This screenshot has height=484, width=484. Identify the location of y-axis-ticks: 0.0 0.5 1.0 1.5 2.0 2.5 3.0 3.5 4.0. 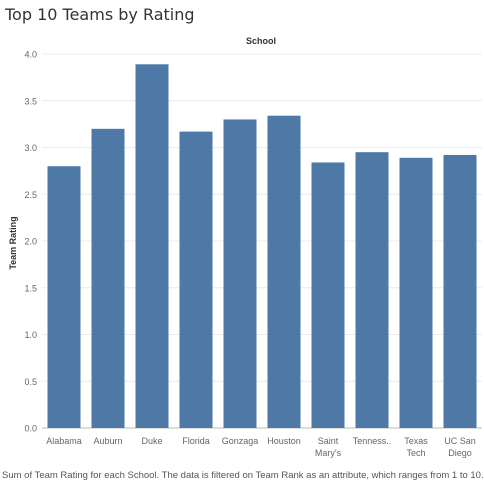
(30, 242).